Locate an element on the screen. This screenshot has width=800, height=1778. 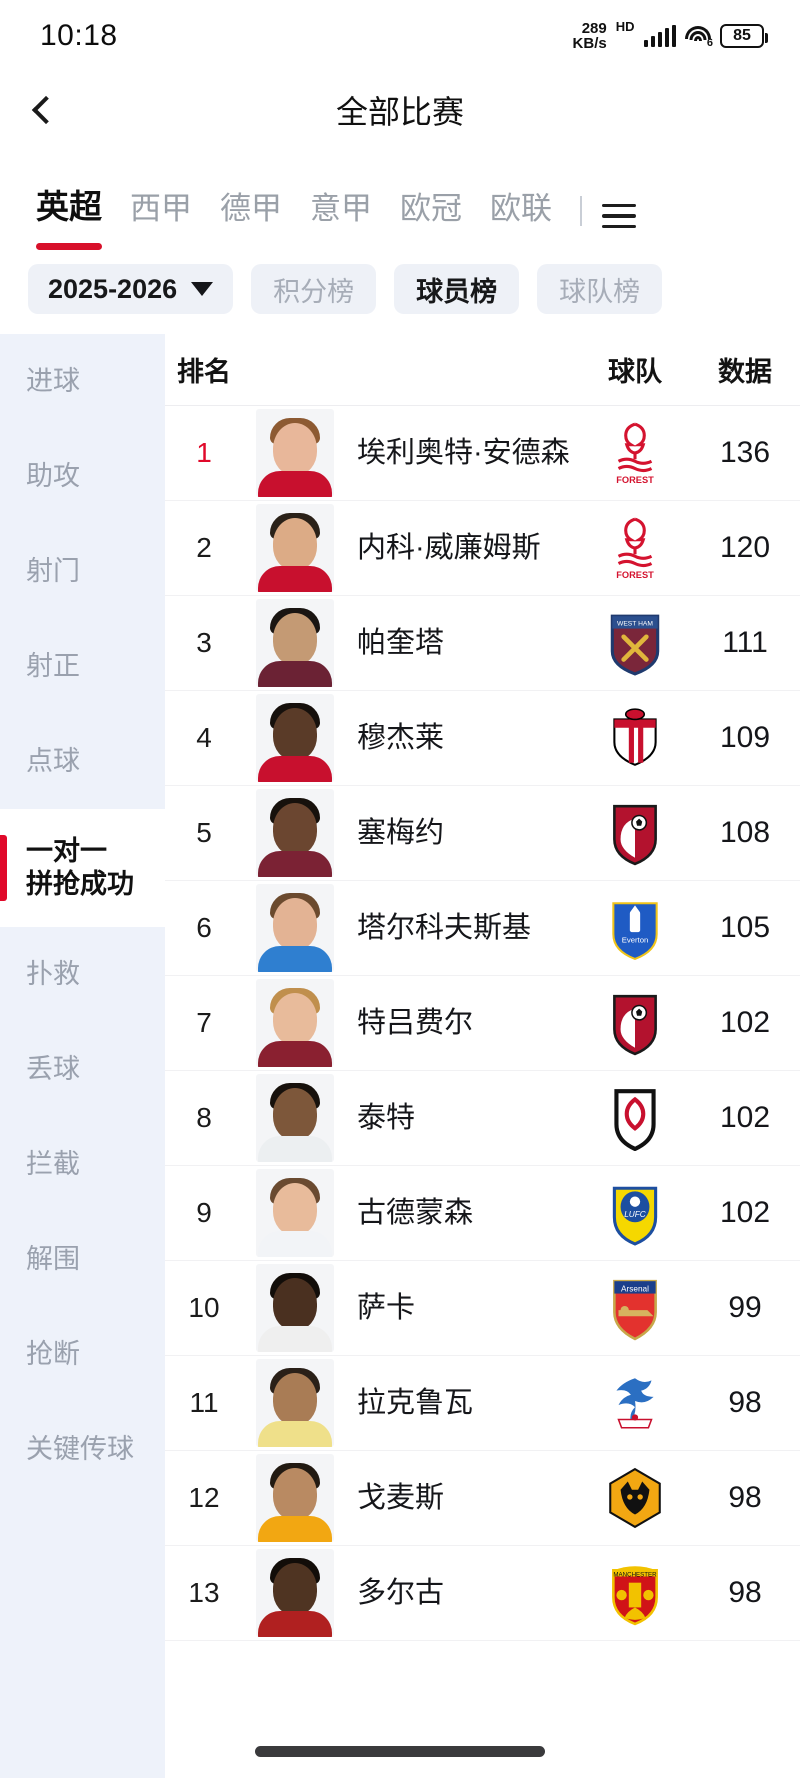
tab-league-4: 欧冠 is located at coordinates (431, 208).